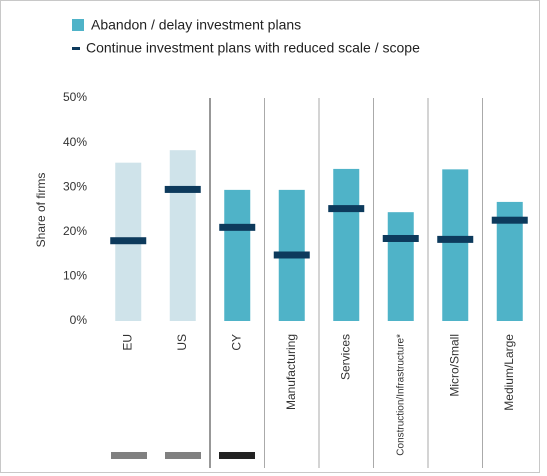 The height and width of the screenshot is (476, 547). What do you see at coordinates (182, 342) in the screenshot?
I see `x-tick-label: US` at bounding box center [182, 342].